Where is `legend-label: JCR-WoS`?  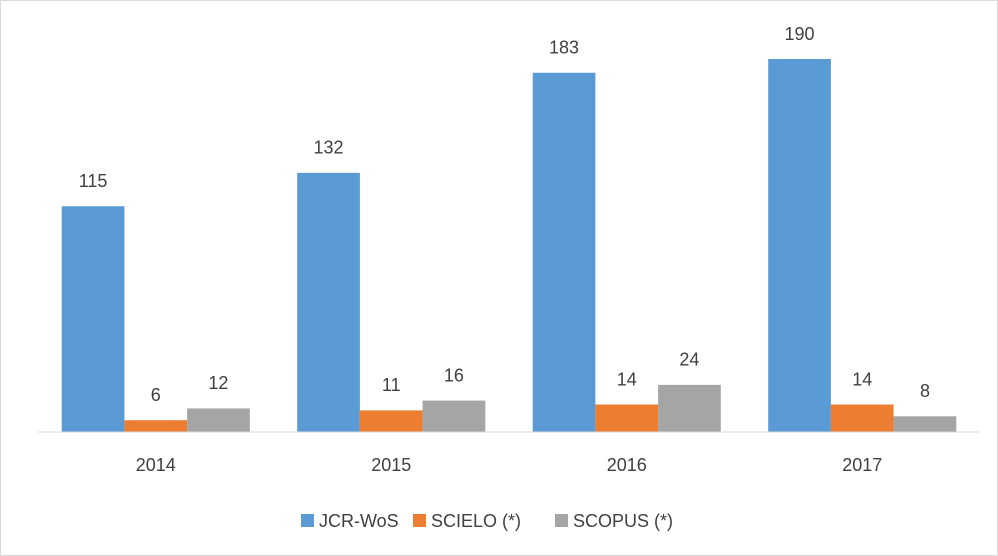
legend-label: JCR-WoS is located at coordinates (359, 521).